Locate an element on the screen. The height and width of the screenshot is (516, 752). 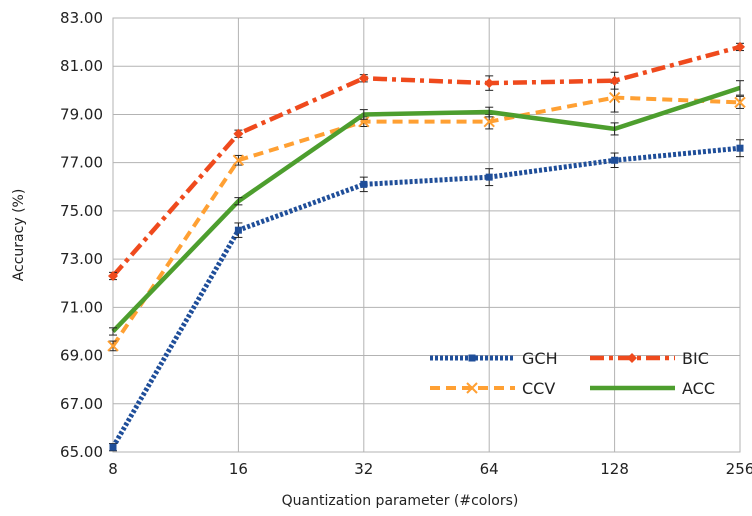
y-tick-label: 65.00 is located at coordinates (81, 452).